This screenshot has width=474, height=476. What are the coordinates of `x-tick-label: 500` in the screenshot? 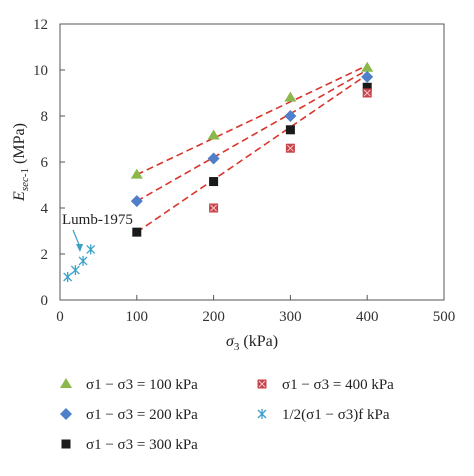 It's located at (444, 317).